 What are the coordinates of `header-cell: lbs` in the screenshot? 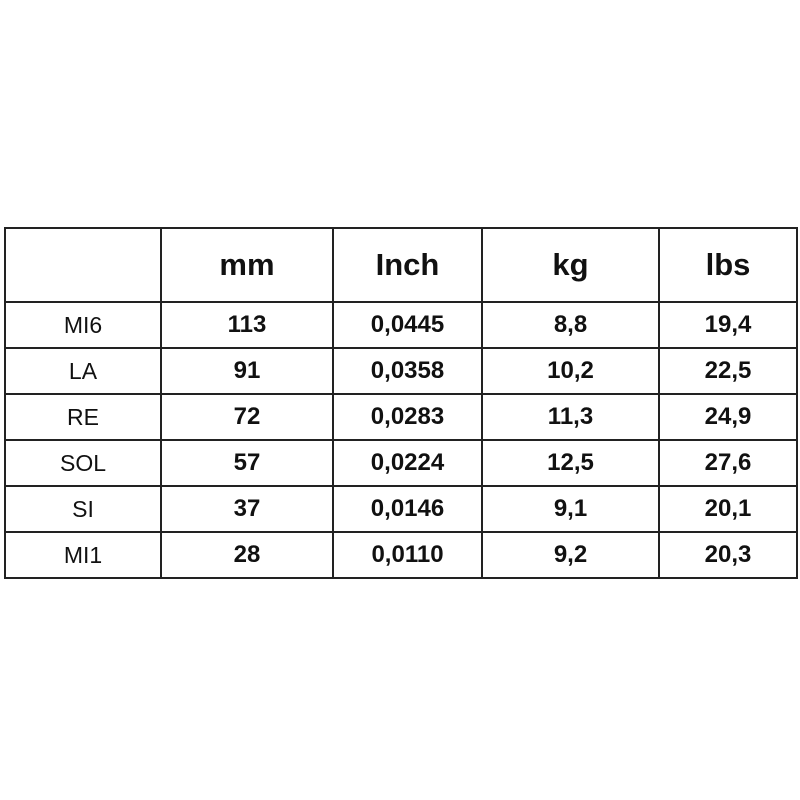 It's located at (728, 265).